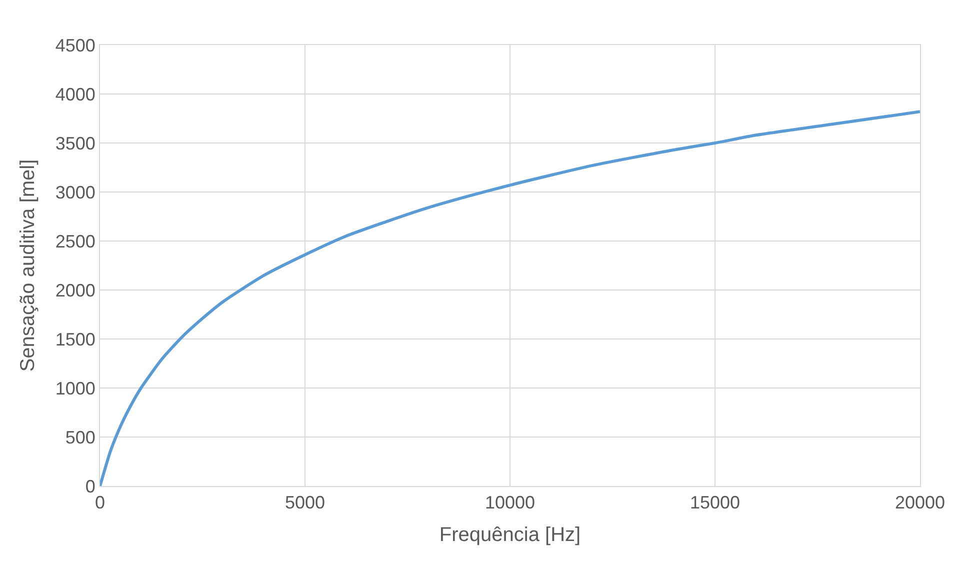 The height and width of the screenshot is (581, 958). Describe the element at coordinates (75, 143) in the screenshot. I see `y-tick-label: 3500` at that location.